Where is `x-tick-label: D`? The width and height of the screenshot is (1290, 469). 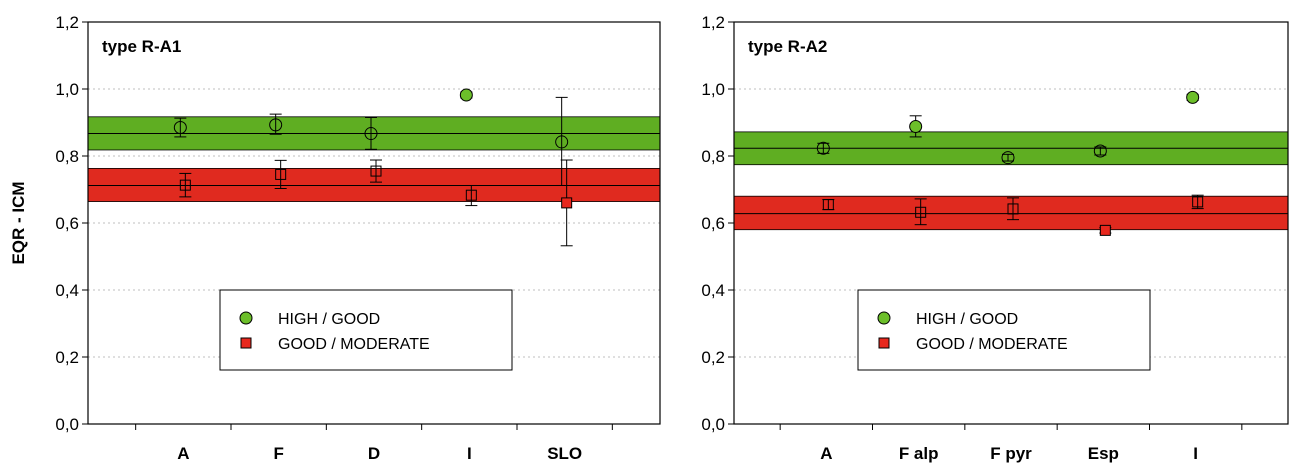
x-tick-label: D is located at coordinates (374, 453).